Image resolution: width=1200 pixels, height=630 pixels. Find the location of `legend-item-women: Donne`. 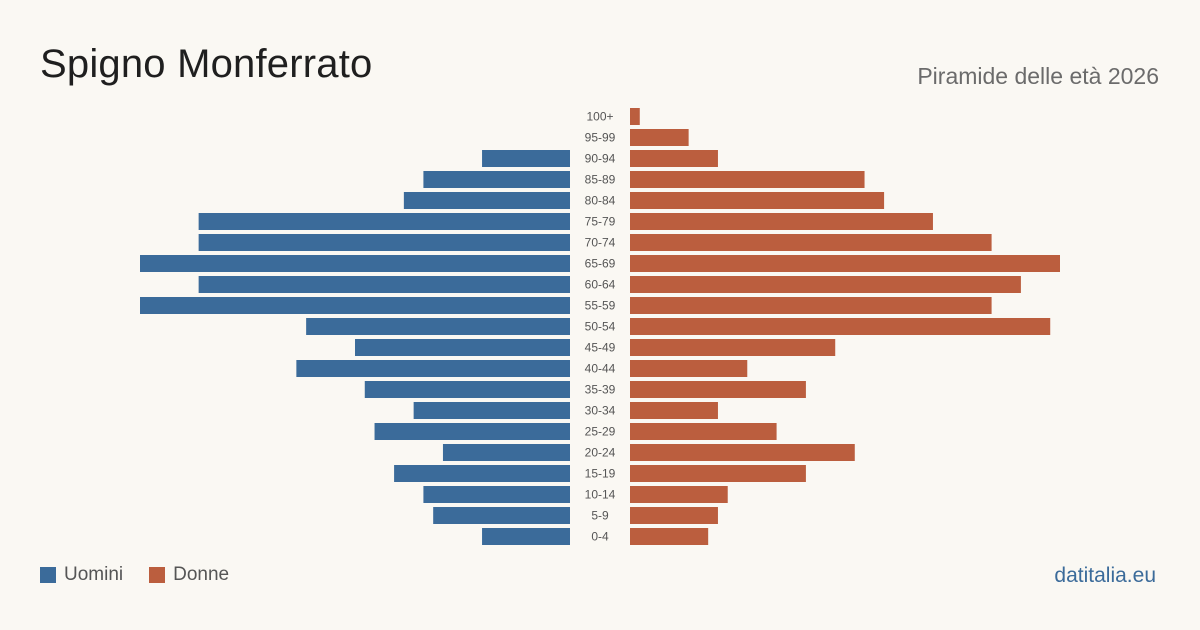

legend-item-women: Donne is located at coordinates (189, 575).